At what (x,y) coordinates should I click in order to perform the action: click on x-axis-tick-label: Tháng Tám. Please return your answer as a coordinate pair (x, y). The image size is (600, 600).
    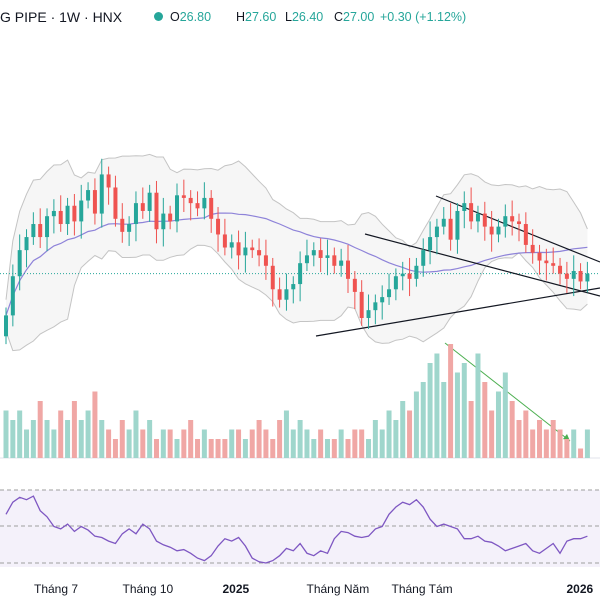
    Looking at the image, I should click on (422, 589).